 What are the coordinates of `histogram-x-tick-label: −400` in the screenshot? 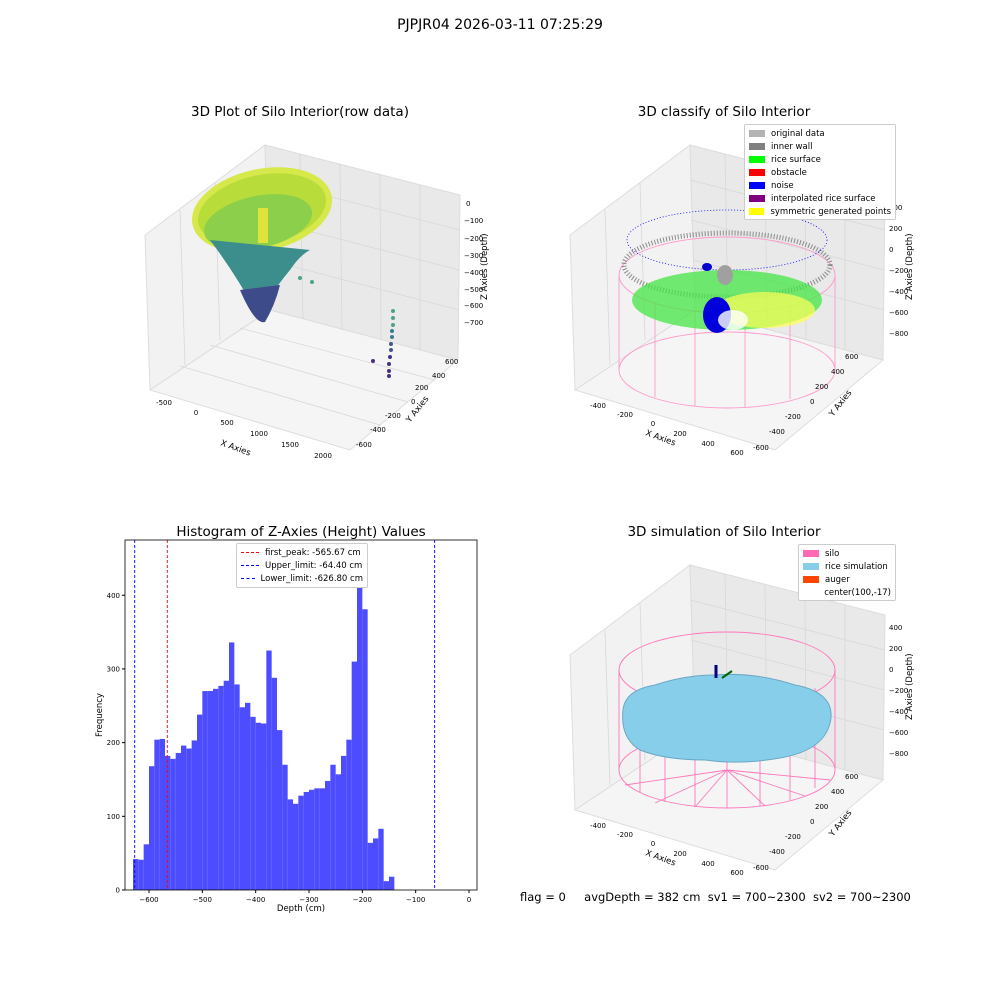 It's located at (255, 900).